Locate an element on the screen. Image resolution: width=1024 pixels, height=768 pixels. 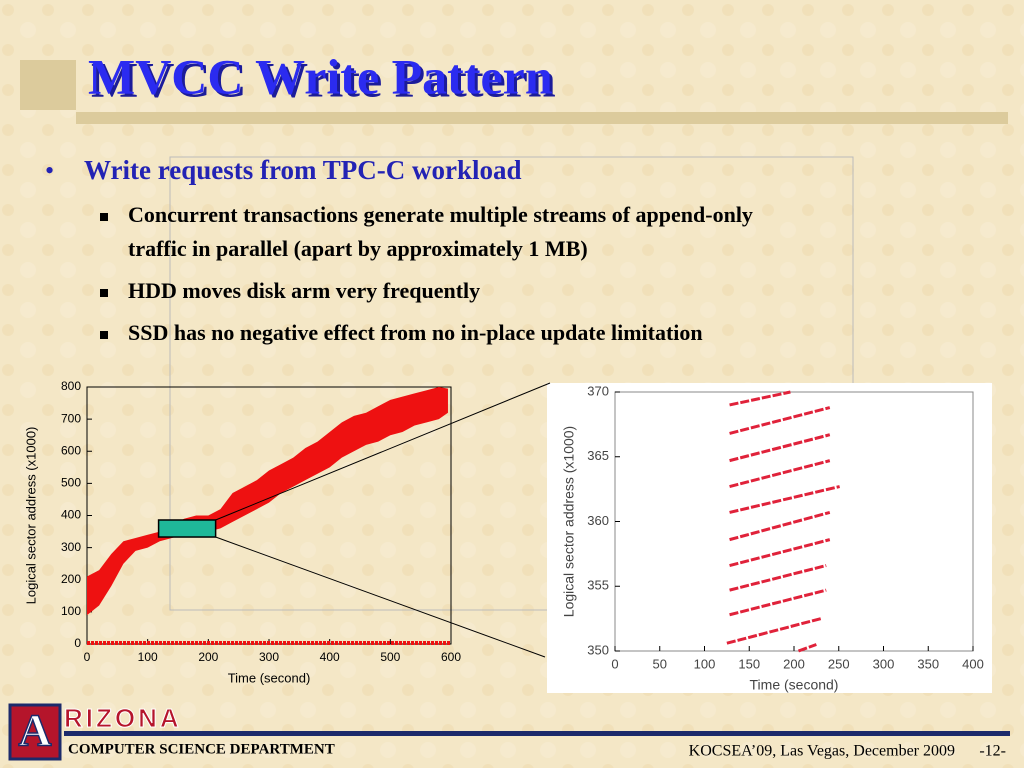
bullet: Write requests from TPC-C workload is located at coordinates (302, 170).